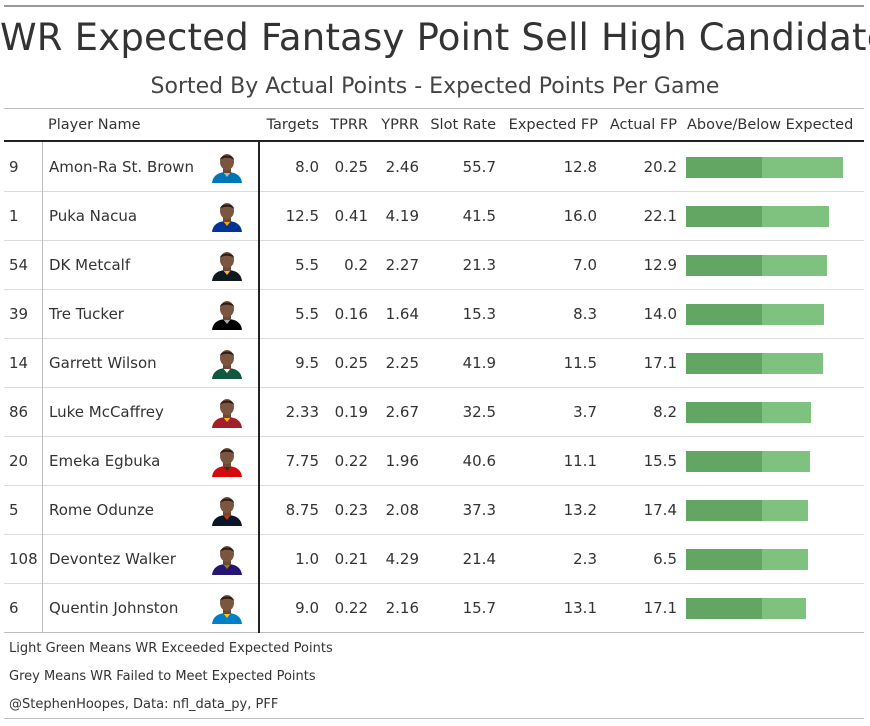 This screenshot has width=870, height=726. What do you see at coordinates (14, 510) in the screenshot?
I see `rank-cell: 5` at bounding box center [14, 510].